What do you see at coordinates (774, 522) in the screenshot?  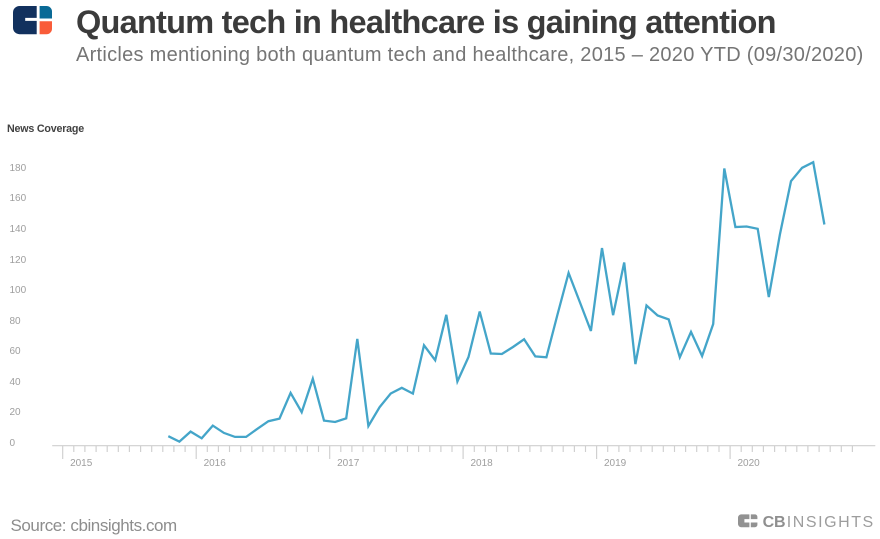 I see `svg-text: CB` at bounding box center [774, 522].